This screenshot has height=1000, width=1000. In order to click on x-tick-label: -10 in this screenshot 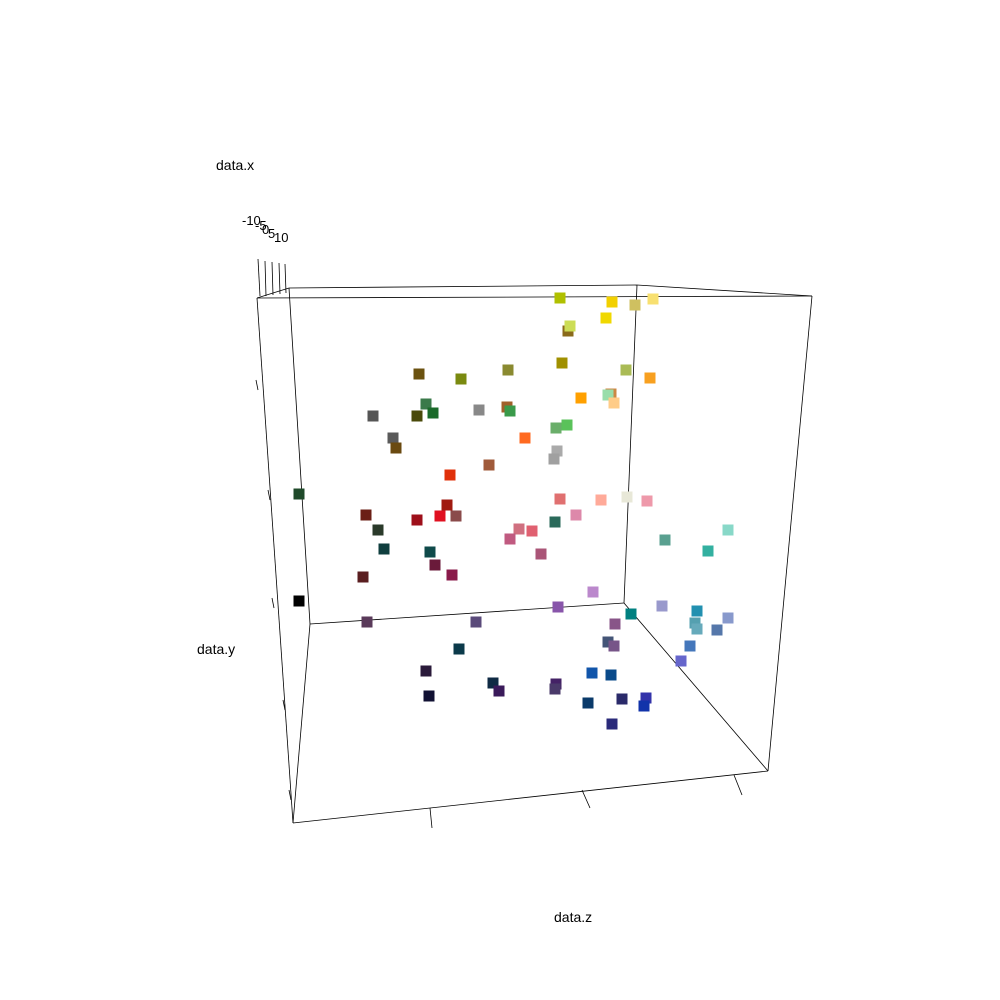, I will do `click(251, 220)`.